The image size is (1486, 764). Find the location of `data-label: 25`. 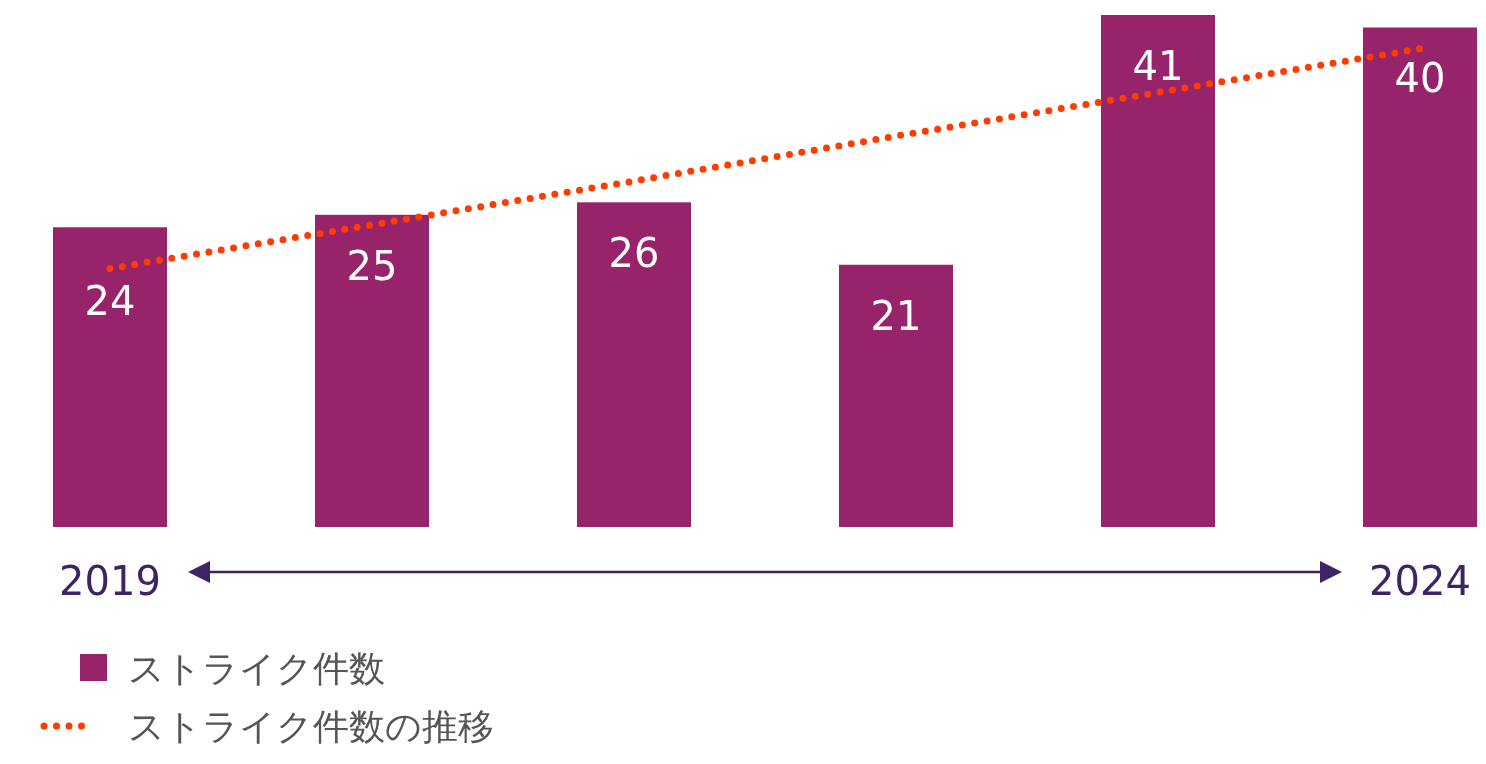

data-label: 25 is located at coordinates (372, 265).